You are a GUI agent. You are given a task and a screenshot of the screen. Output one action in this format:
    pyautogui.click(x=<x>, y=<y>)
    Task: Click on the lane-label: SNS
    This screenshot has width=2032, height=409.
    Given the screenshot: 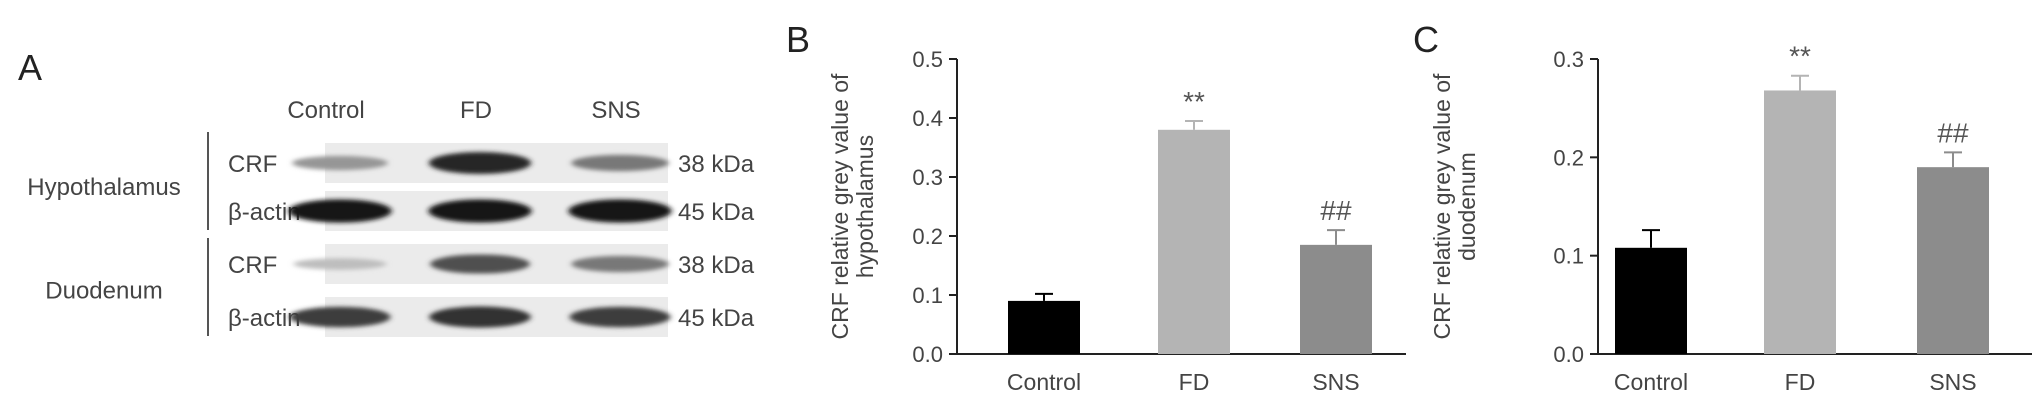 What is the action you would take?
    pyautogui.click(x=615, y=110)
    